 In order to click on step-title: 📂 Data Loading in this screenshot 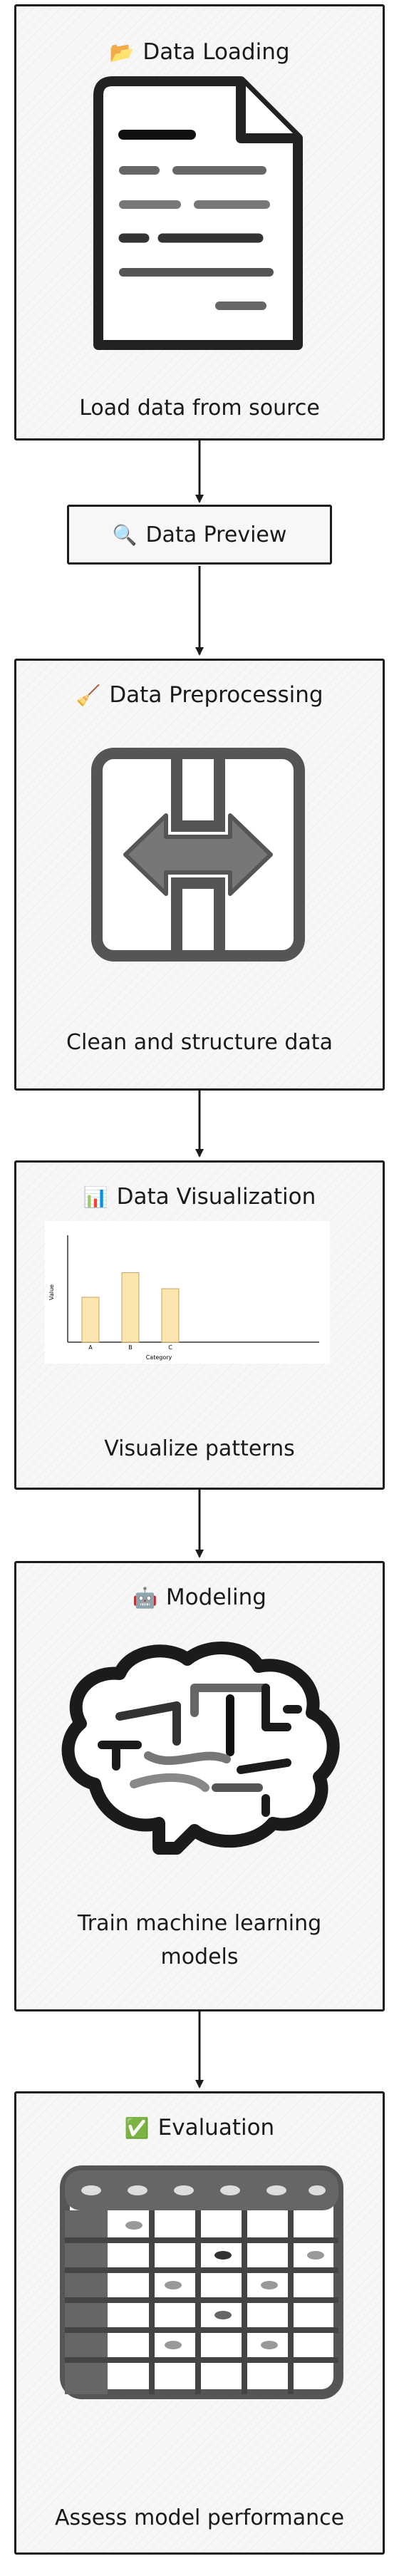, I will do `click(199, 52)`.